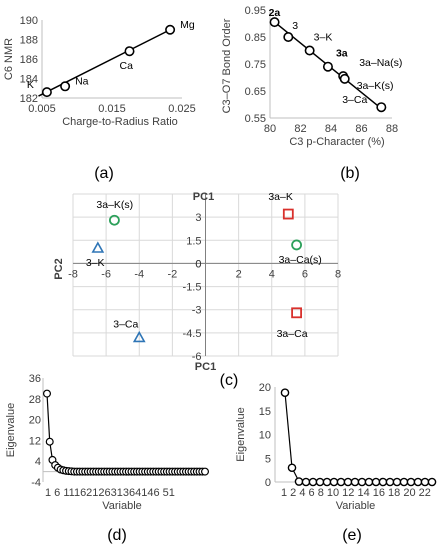  Describe the element at coordinates (255, 11) in the screenshot. I see `y-tick-label: 0.95` at that location.